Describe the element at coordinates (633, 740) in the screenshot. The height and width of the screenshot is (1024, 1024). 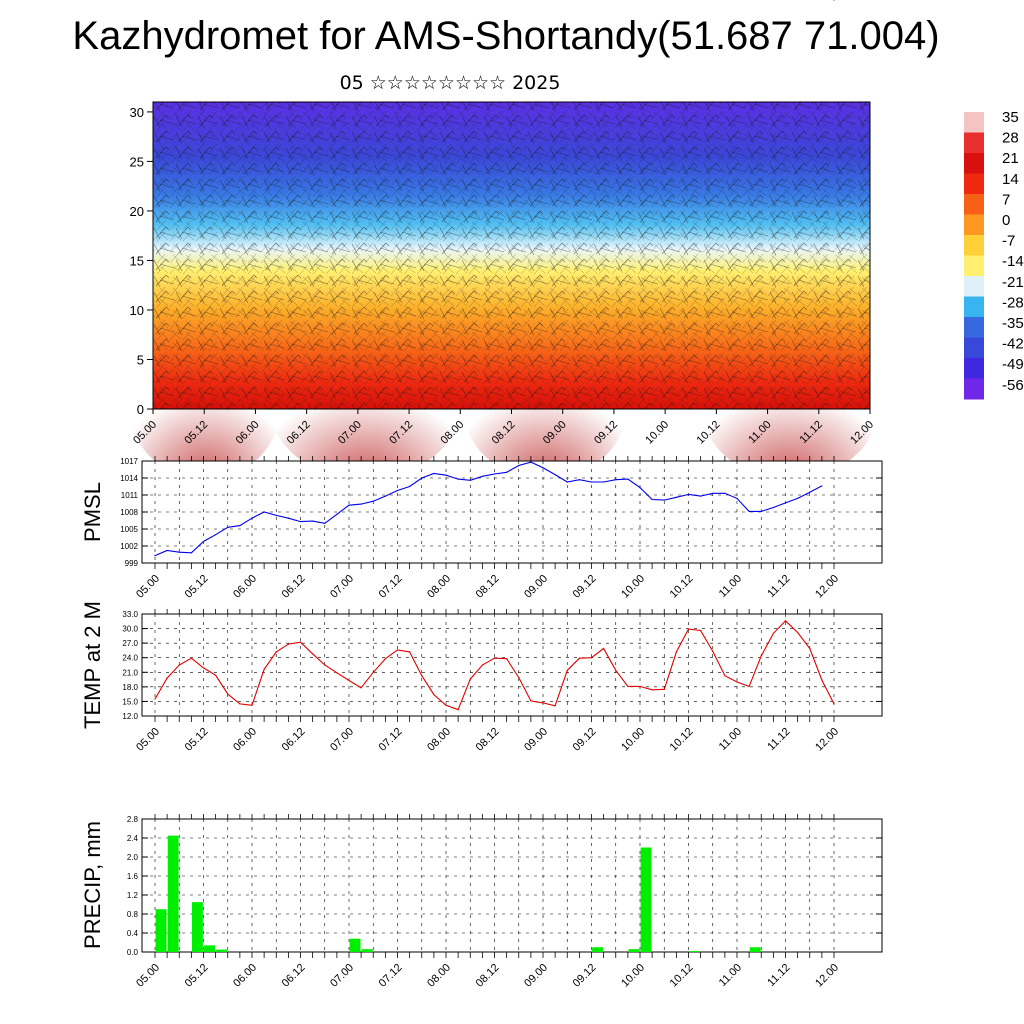
I see `x-tick-label: 10.00` at that location.